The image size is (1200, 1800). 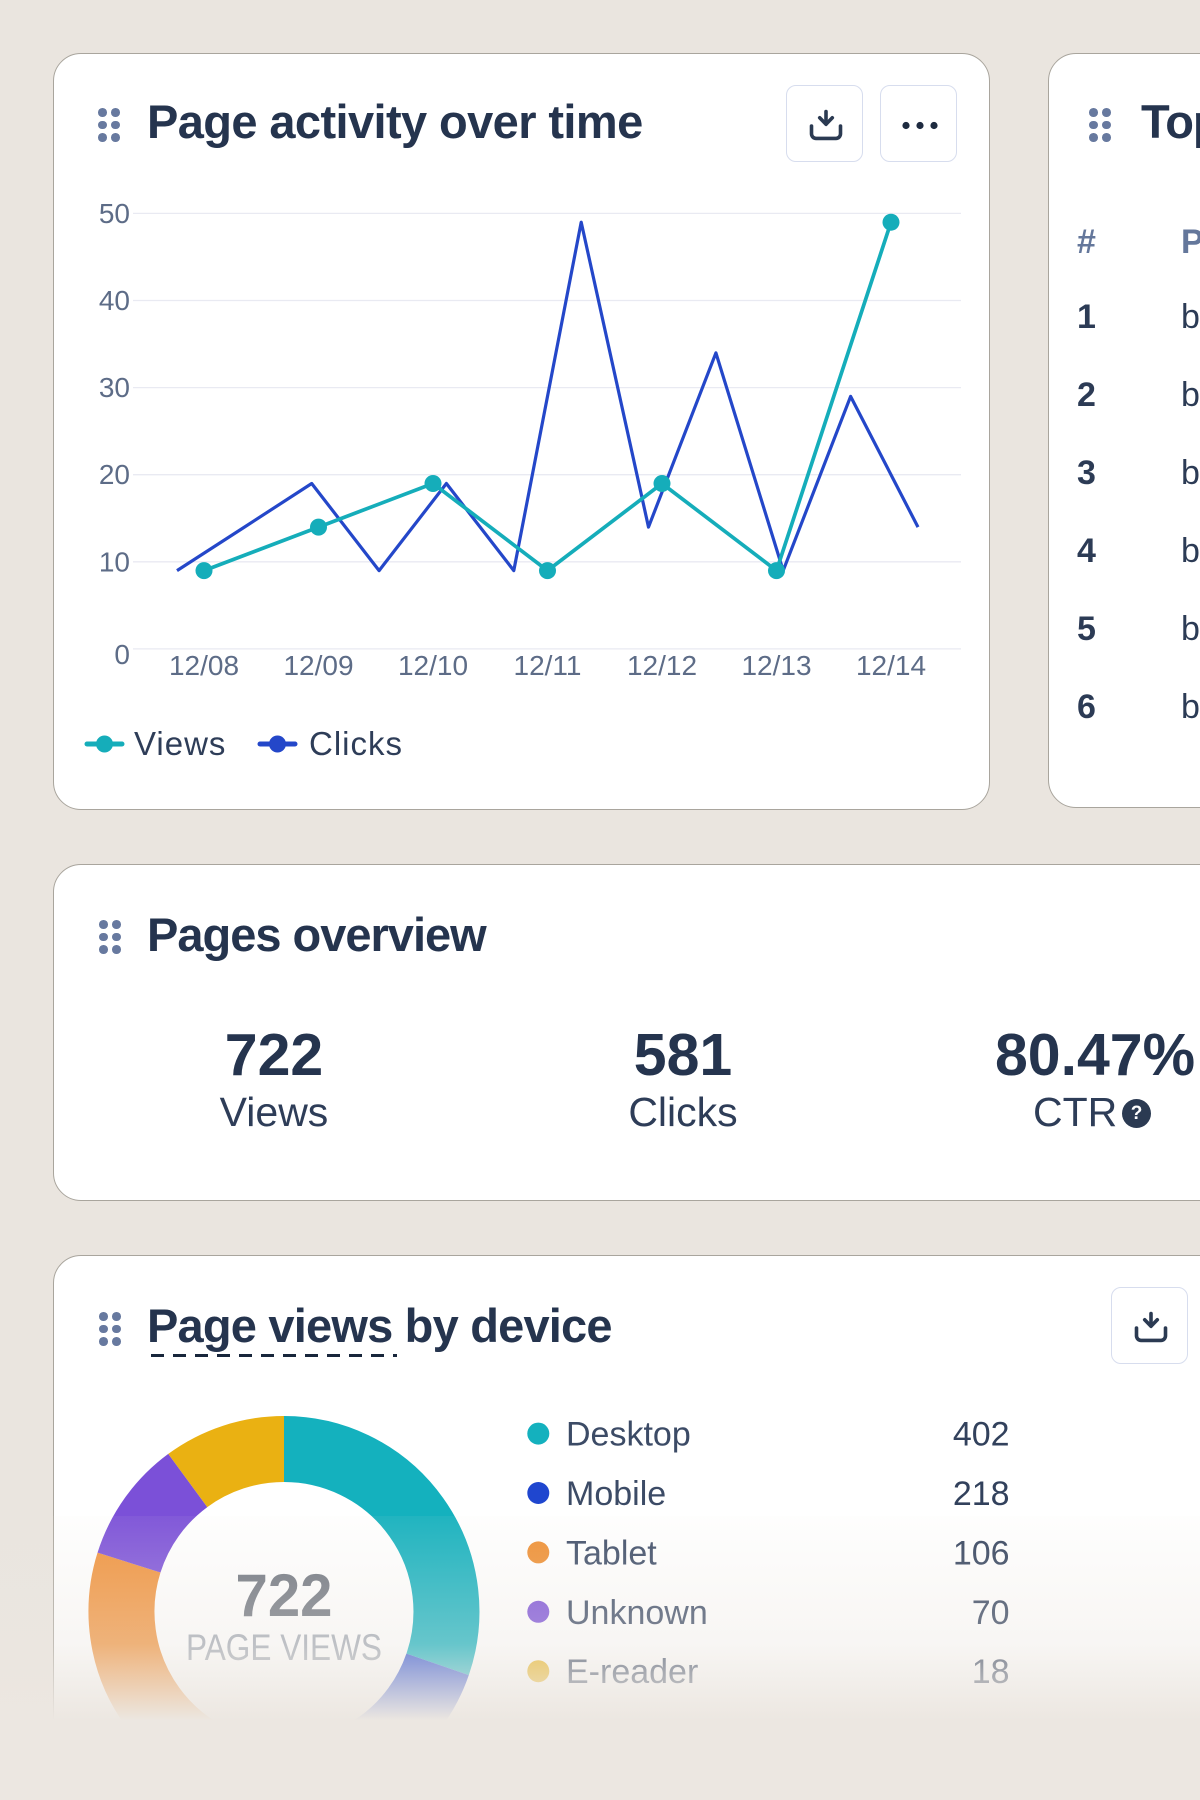 I want to click on svg-text: 12/10, so click(x=433, y=665).